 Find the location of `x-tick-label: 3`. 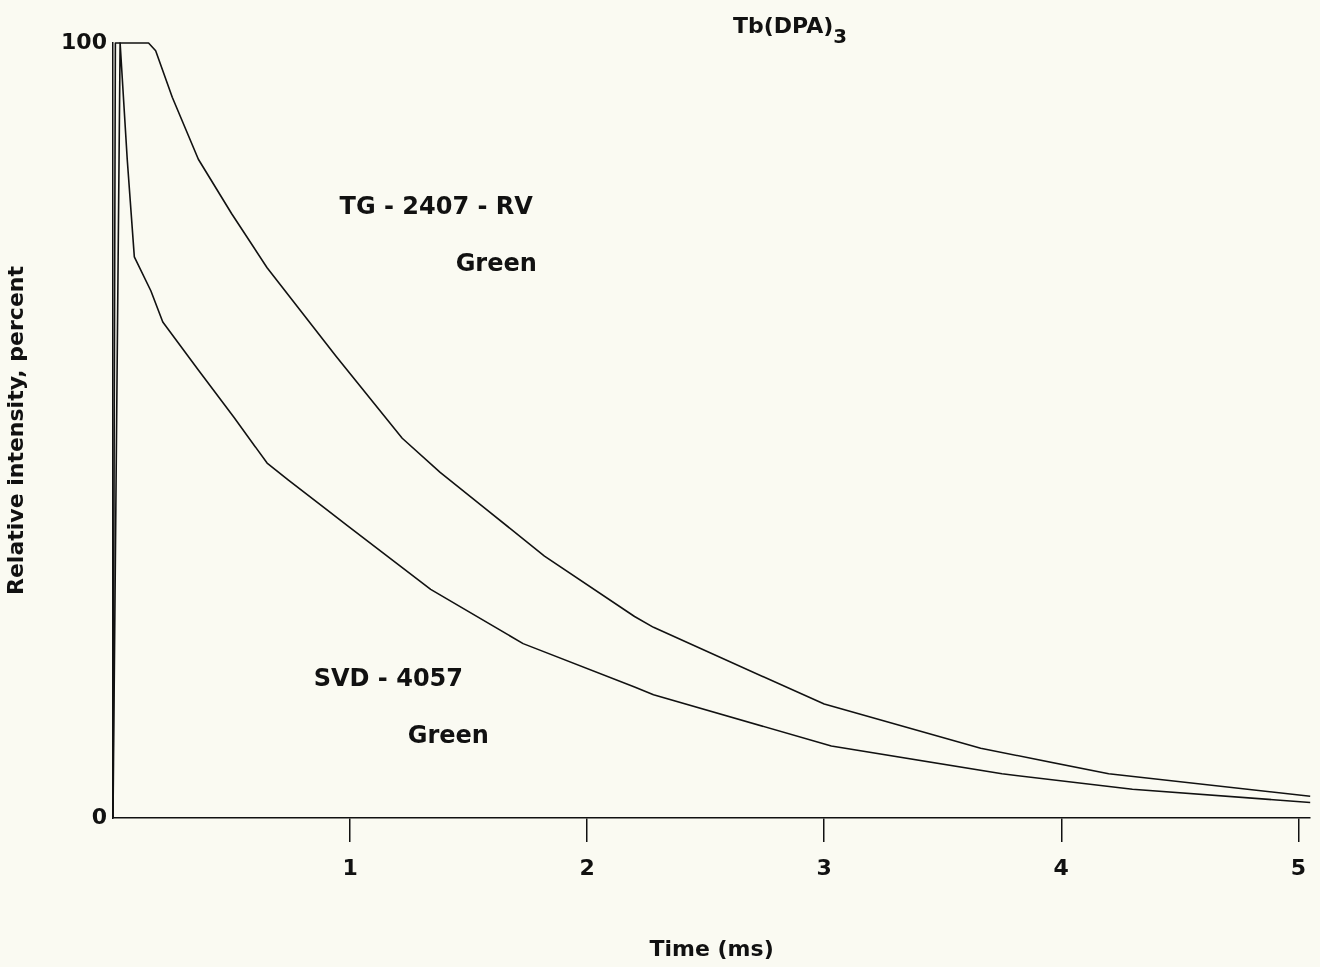

x-tick-label: 3 is located at coordinates (824, 867).